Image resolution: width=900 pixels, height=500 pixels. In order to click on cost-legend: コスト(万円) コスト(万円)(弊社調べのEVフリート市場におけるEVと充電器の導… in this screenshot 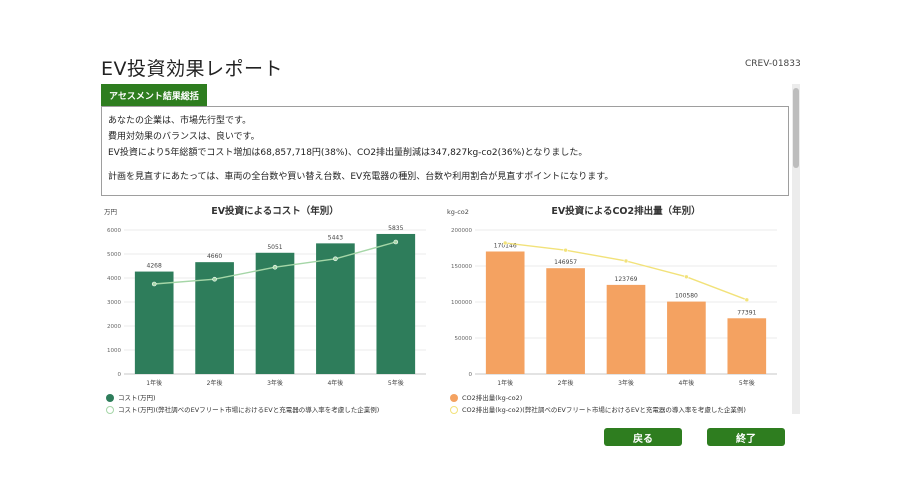, I will do `click(242, 404)`.